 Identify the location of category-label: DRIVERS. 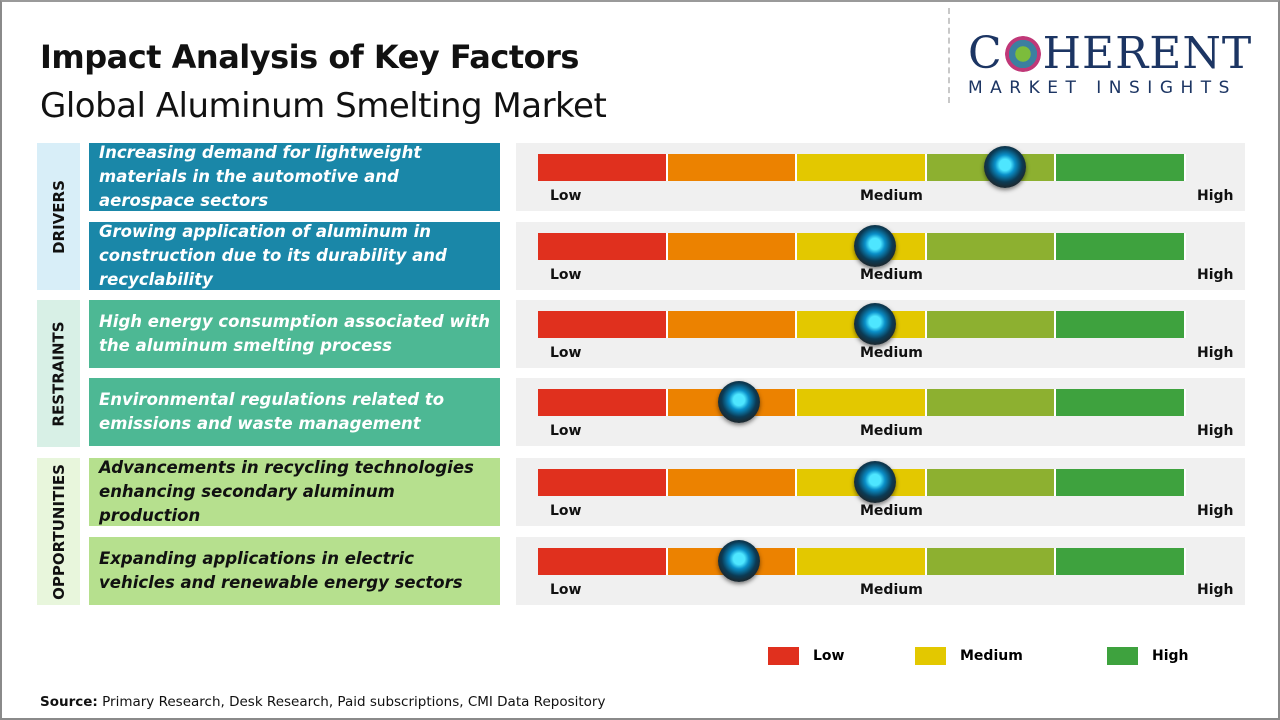
(58, 216).